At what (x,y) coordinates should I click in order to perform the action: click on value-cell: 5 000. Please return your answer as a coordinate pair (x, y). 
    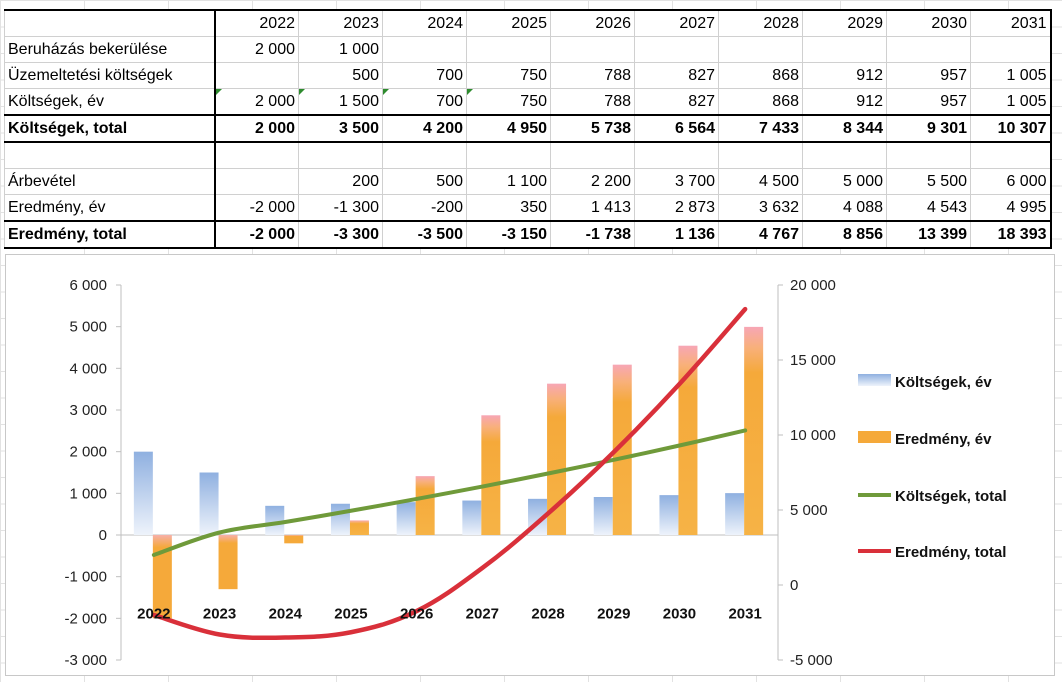
    Looking at the image, I should click on (844, 181).